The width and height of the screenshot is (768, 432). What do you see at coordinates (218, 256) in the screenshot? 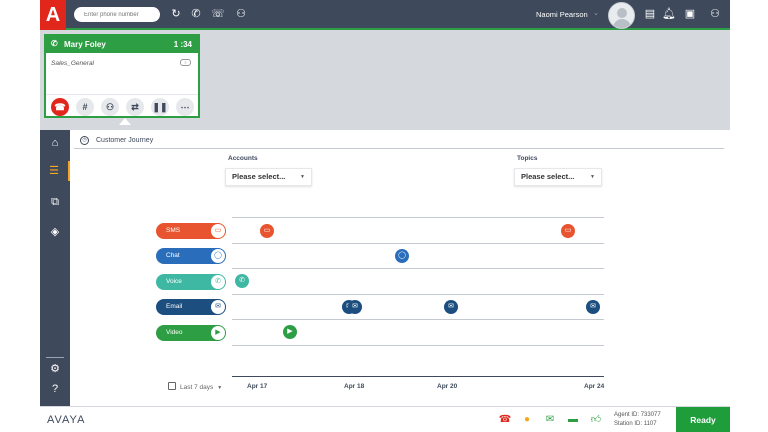
I see `chat-icon: ◯` at bounding box center [218, 256].